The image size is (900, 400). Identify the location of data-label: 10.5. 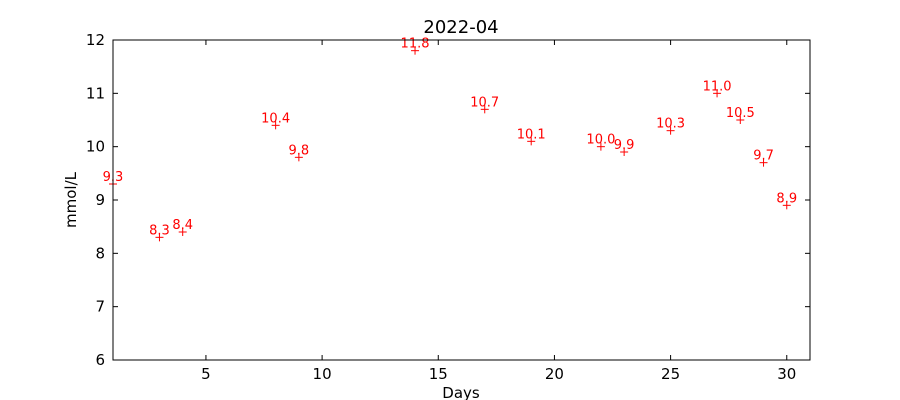
(740, 113).